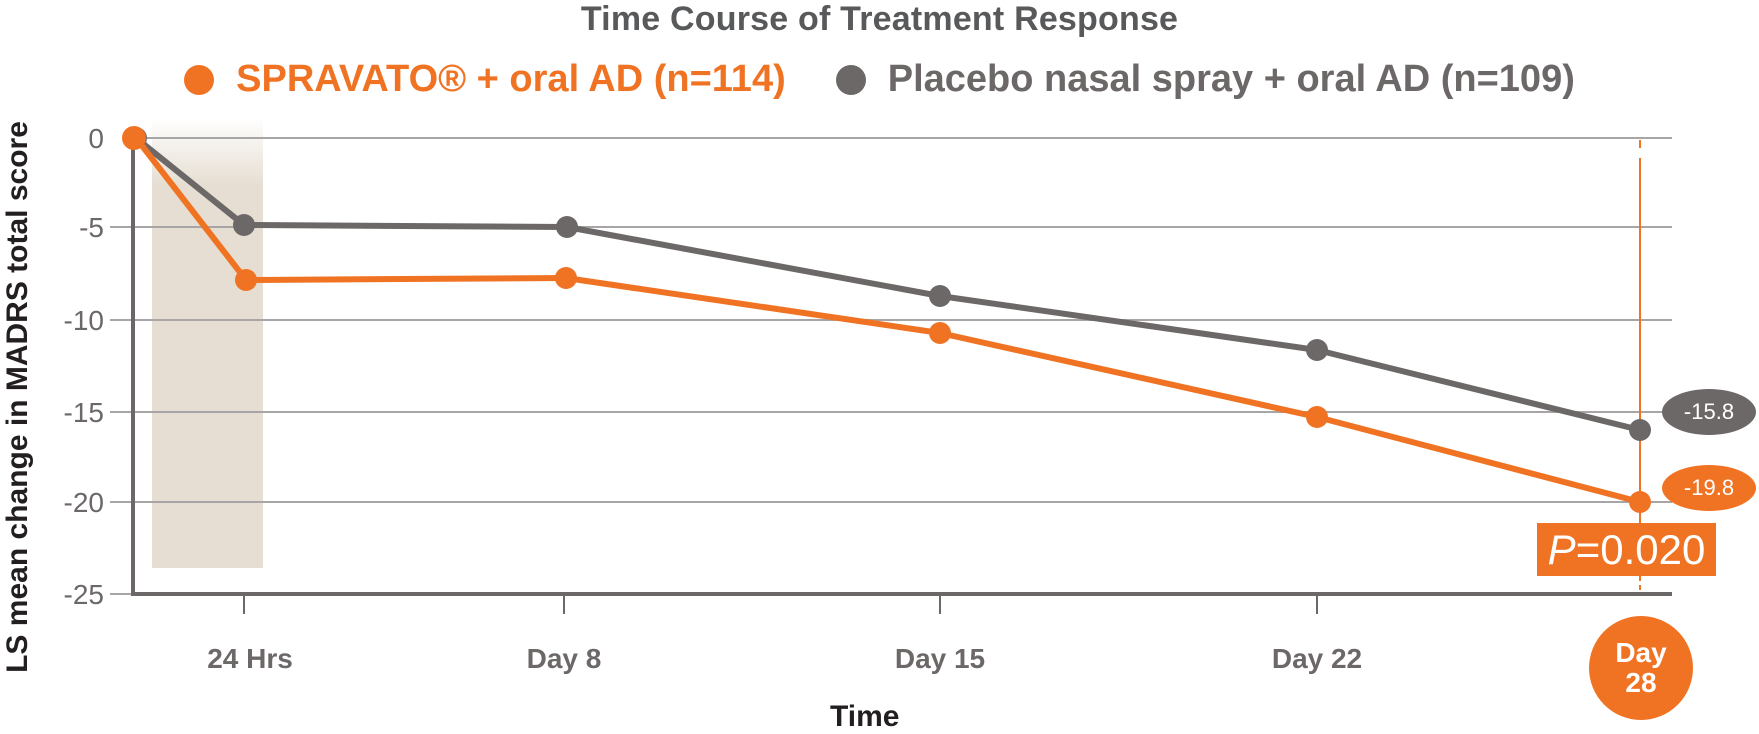 The image size is (1759, 734). Describe the element at coordinates (1640, 549) in the screenshot. I see `p-value: =0.020` at that location.